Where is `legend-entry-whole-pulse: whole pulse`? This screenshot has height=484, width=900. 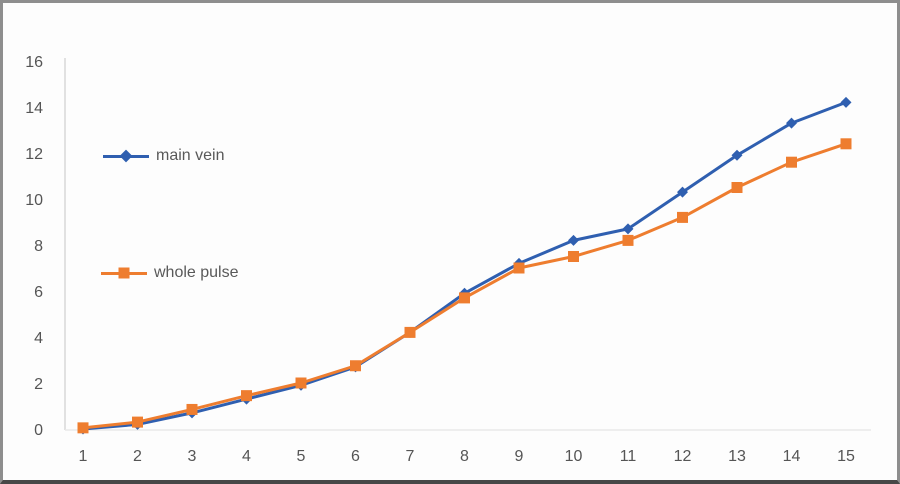
legend-entry-whole-pulse: whole pulse is located at coordinates (170, 272).